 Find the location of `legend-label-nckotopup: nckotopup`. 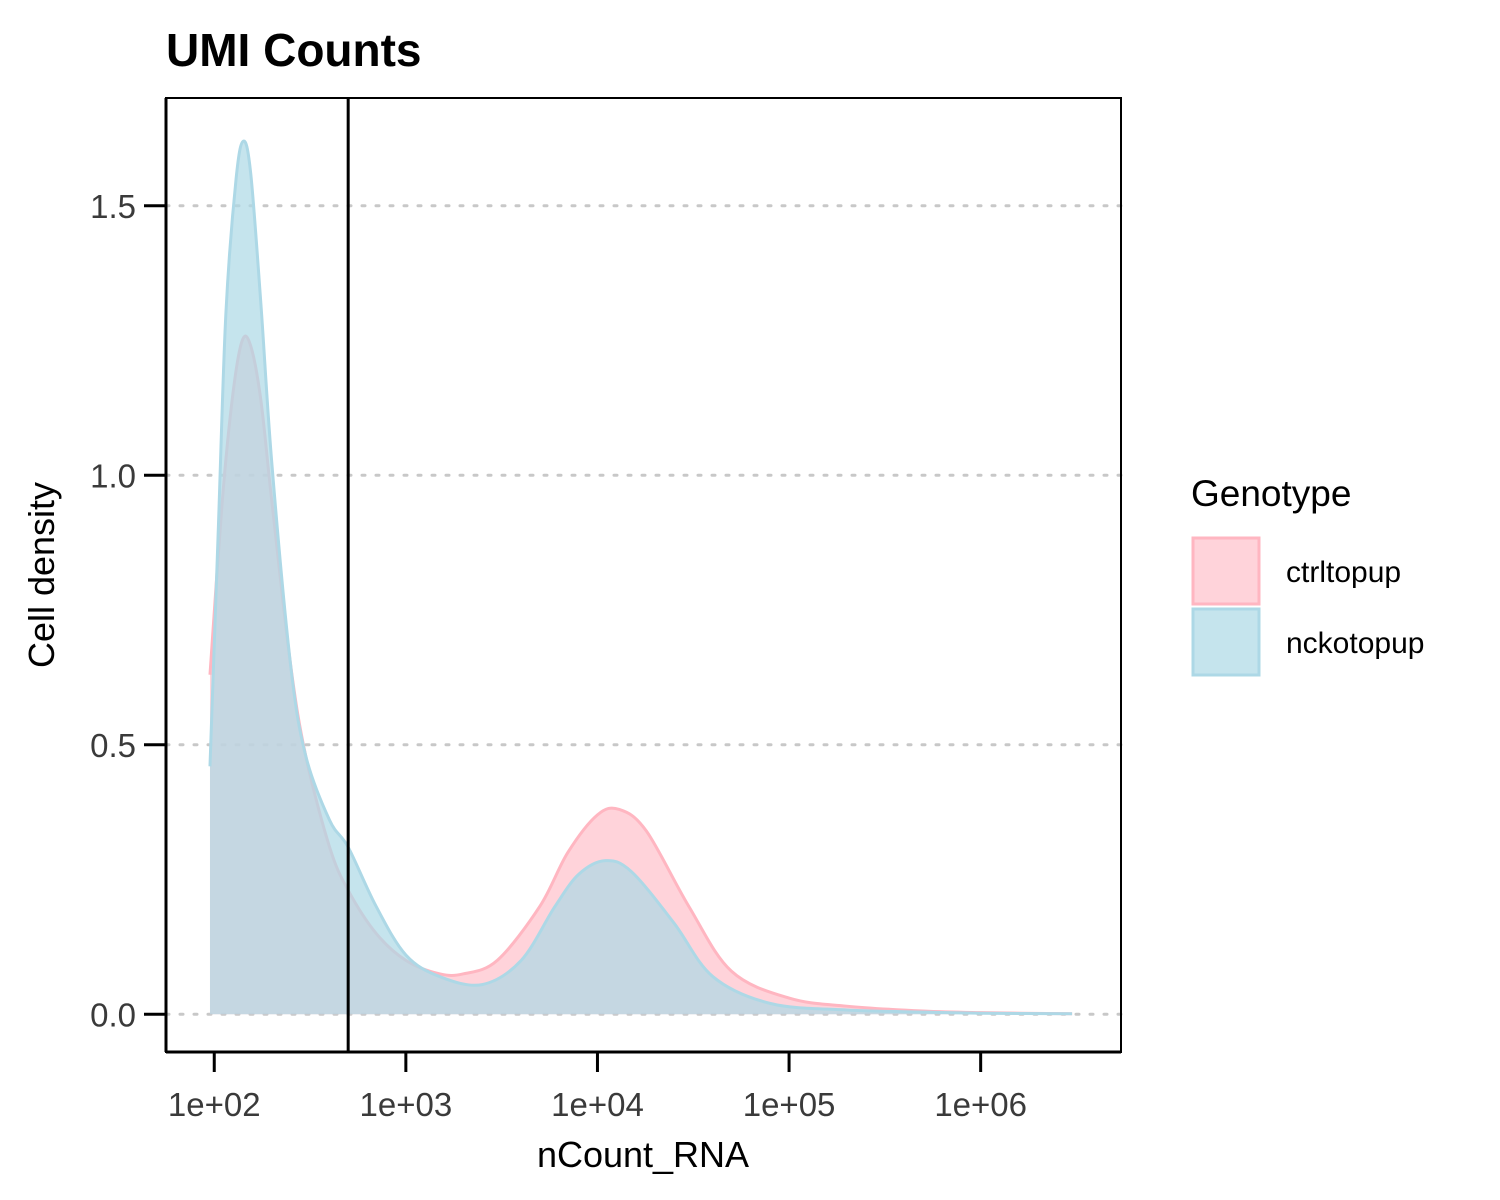

legend-label-nckotopup: nckotopup is located at coordinates (1355, 643).